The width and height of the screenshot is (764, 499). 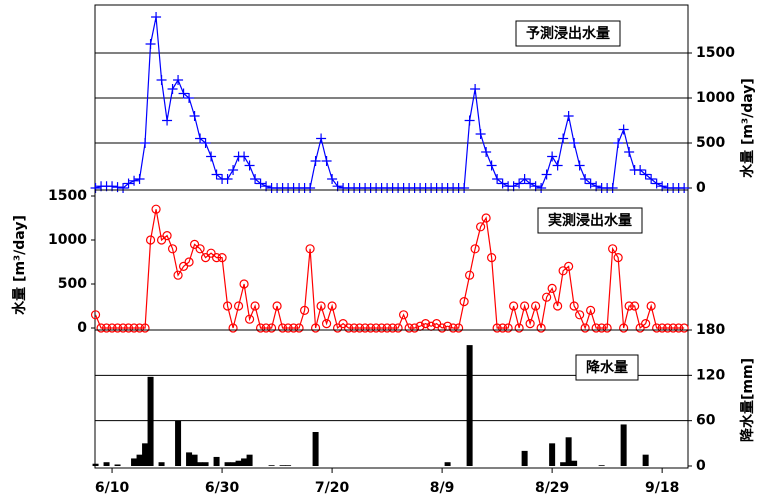 I want to click on panel-title: 降水量, so click(x=607, y=367).